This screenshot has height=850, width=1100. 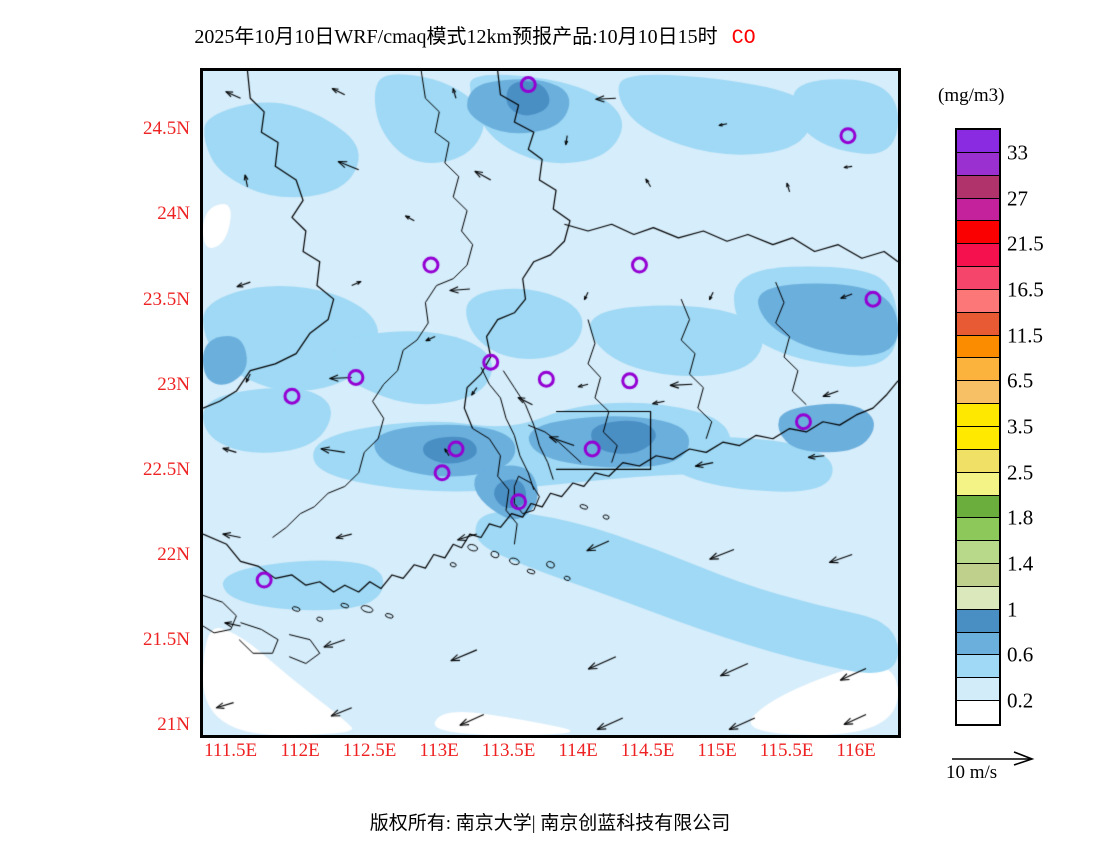 What do you see at coordinates (1025, 335) in the screenshot?
I see `colorbar-tick-4: 11.5` at bounding box center [1025, 335].